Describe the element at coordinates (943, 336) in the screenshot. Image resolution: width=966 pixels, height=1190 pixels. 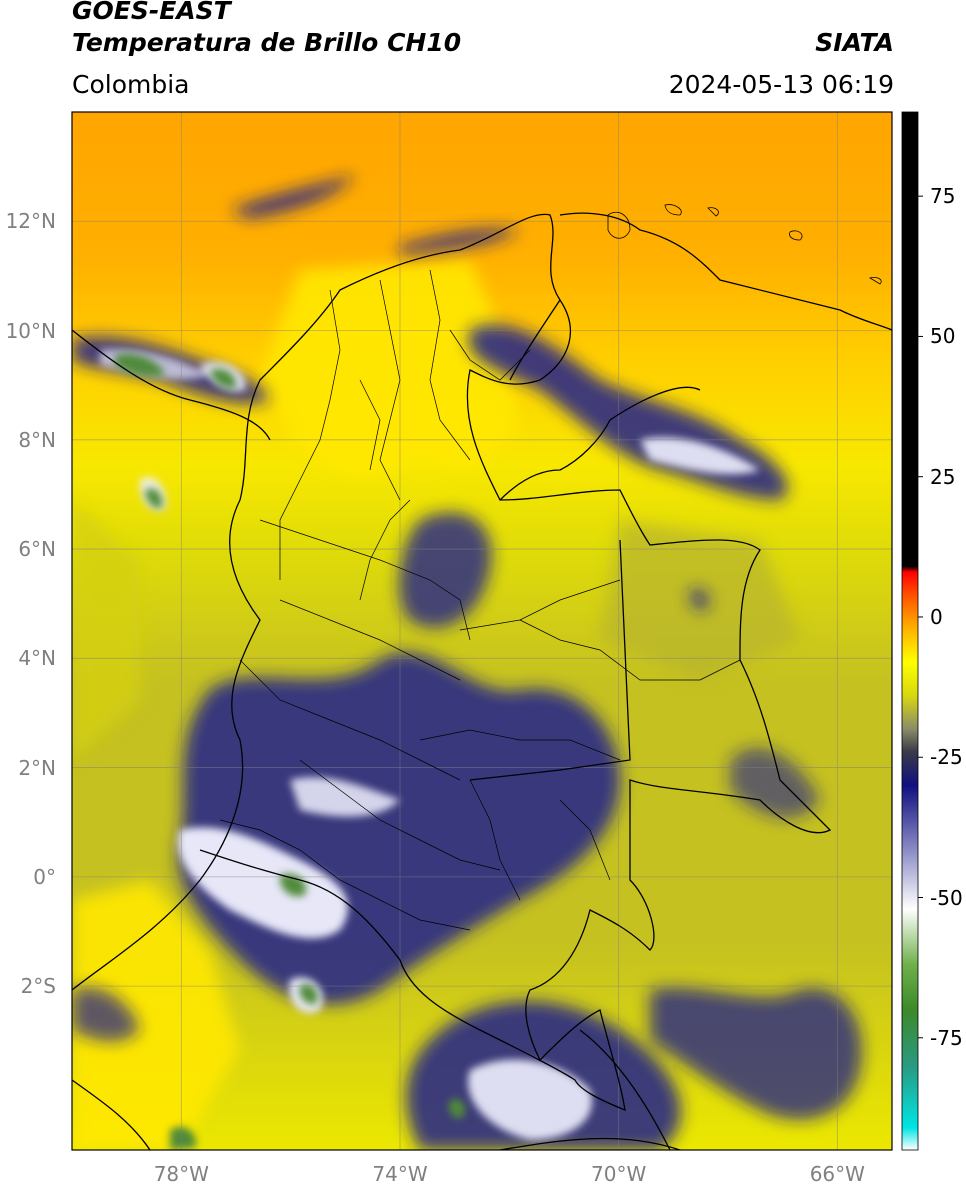
I see `colorbar-tick-label: 50` at that location.